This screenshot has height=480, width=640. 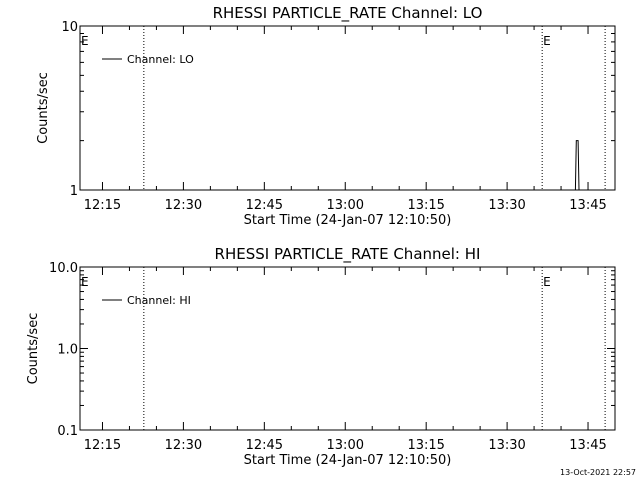 What do you see at coordinates (264, 445) in the screenshot?
I see `panel-2-x-tick-label: 12:45` at bounding box center [264, 445].